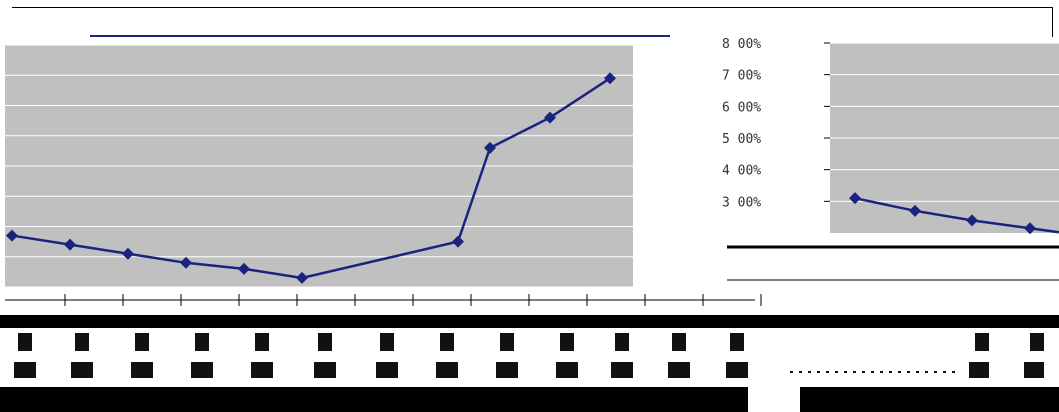 Image resolution: width=1059 pixels, height=412 pixels. What do you see at coordinates (532, 7) in the screenshot?
I see `frame-top-line` at bounding box center [532, 7].